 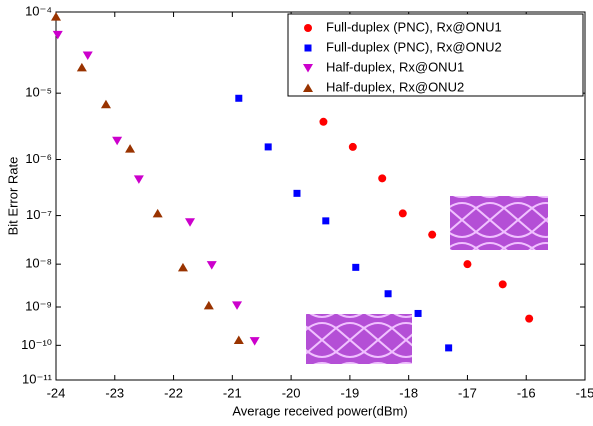 What do you see at coordinates (173, 392) in the screenshot?
I see `x-tick-label: -22` at bounding box center [173, 392].